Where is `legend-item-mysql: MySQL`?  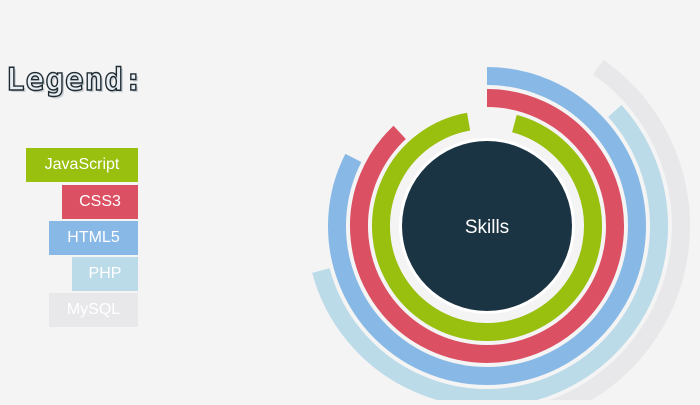
legend-item-mysql: MySQL is located at coordinates (93, 310).